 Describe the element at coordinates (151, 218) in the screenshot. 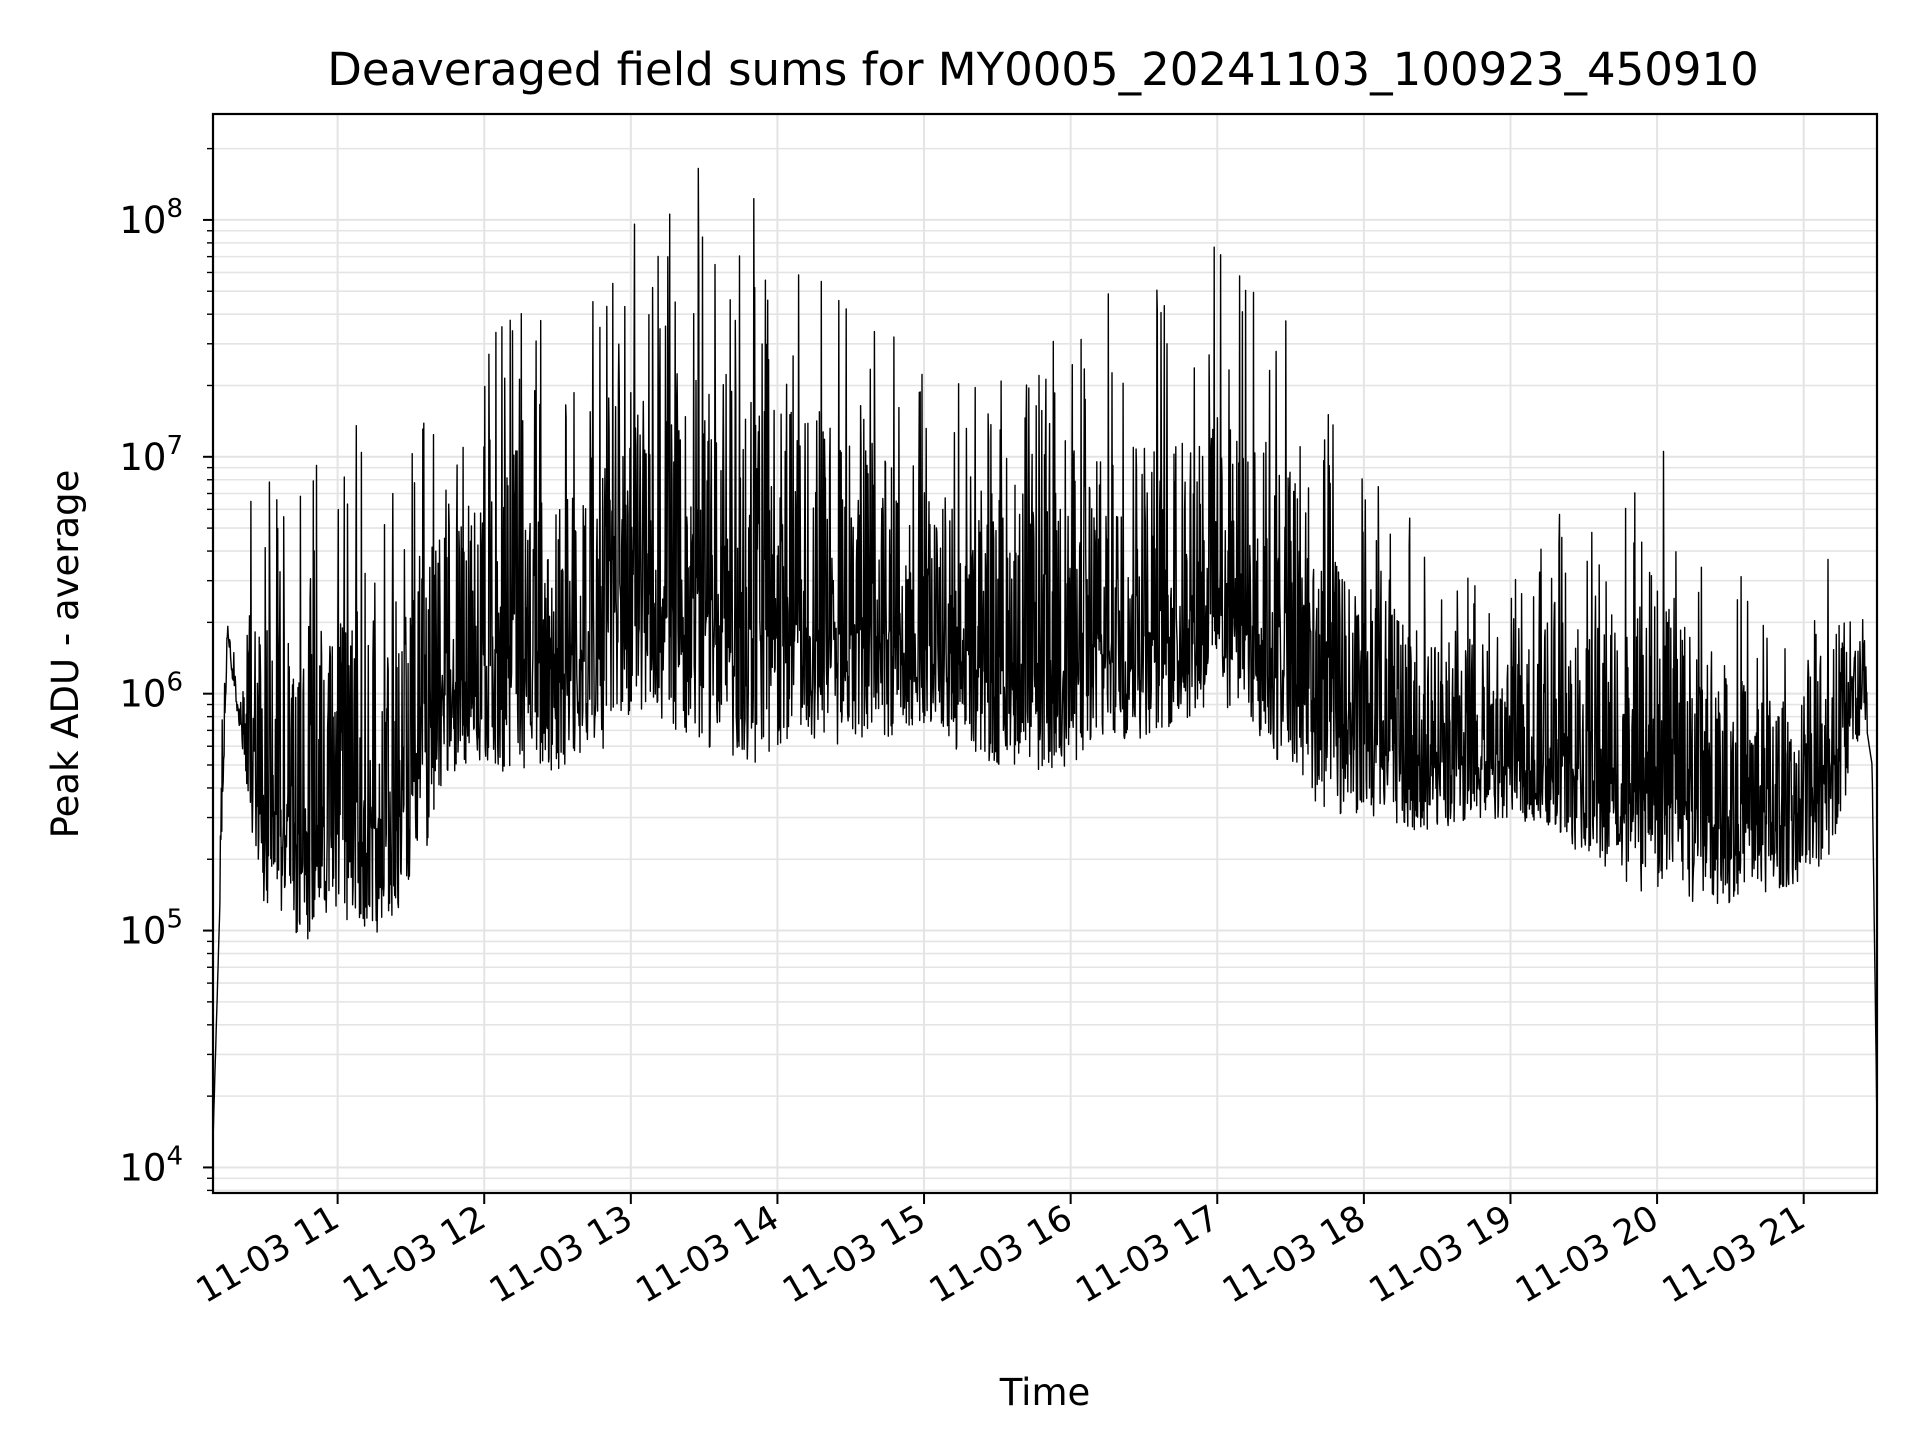

I see `y-tick-label: 108` at that location.